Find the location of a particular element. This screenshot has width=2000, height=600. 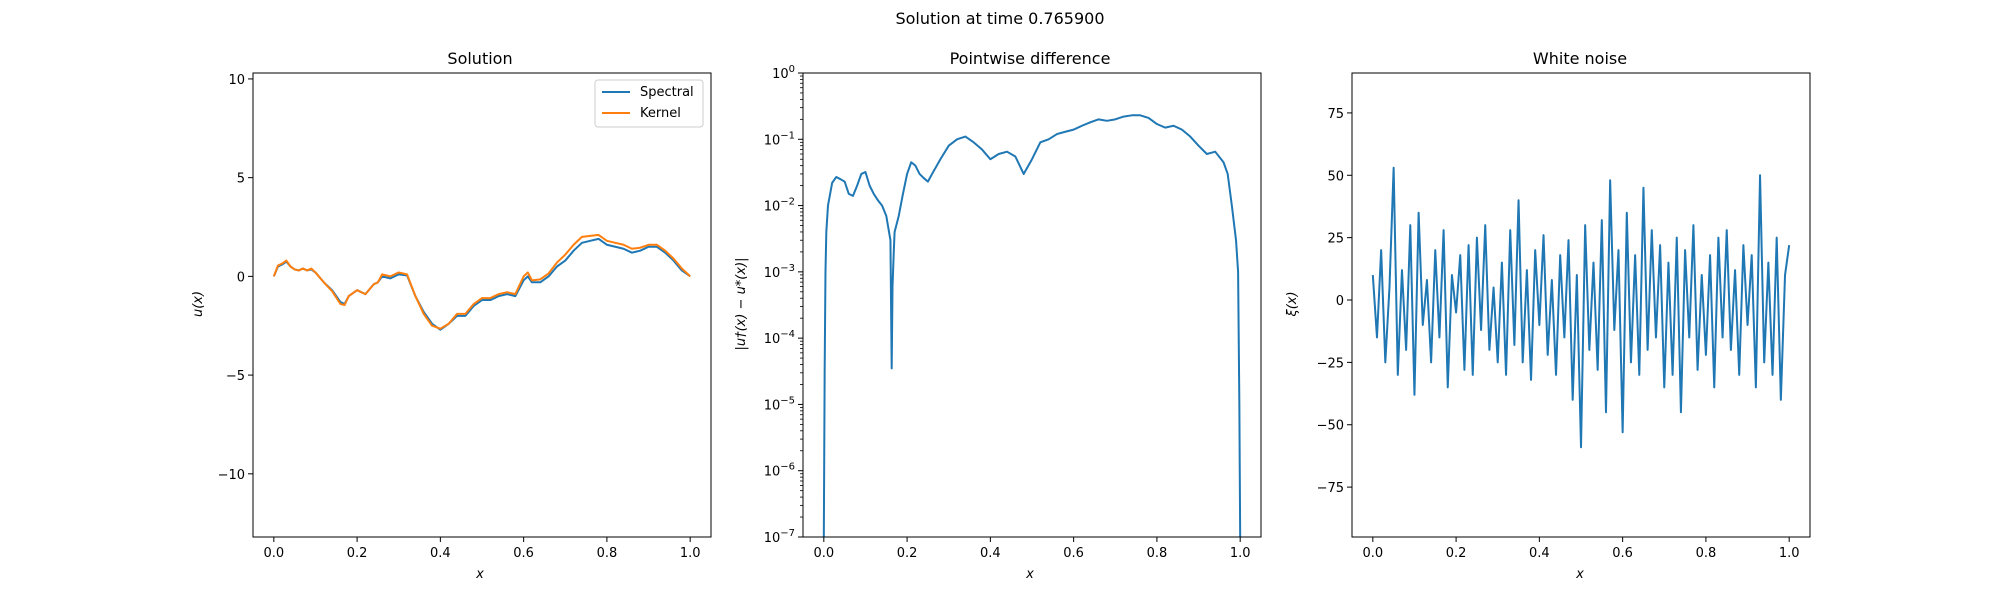

figure-suptitle: Solution at time 0.765900 is located at coordinates (999, 18).